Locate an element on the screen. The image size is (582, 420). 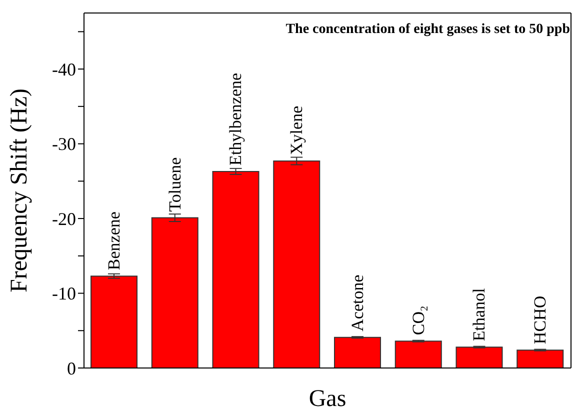
y-tick-label: -10 is located at coordinates (64, 294).